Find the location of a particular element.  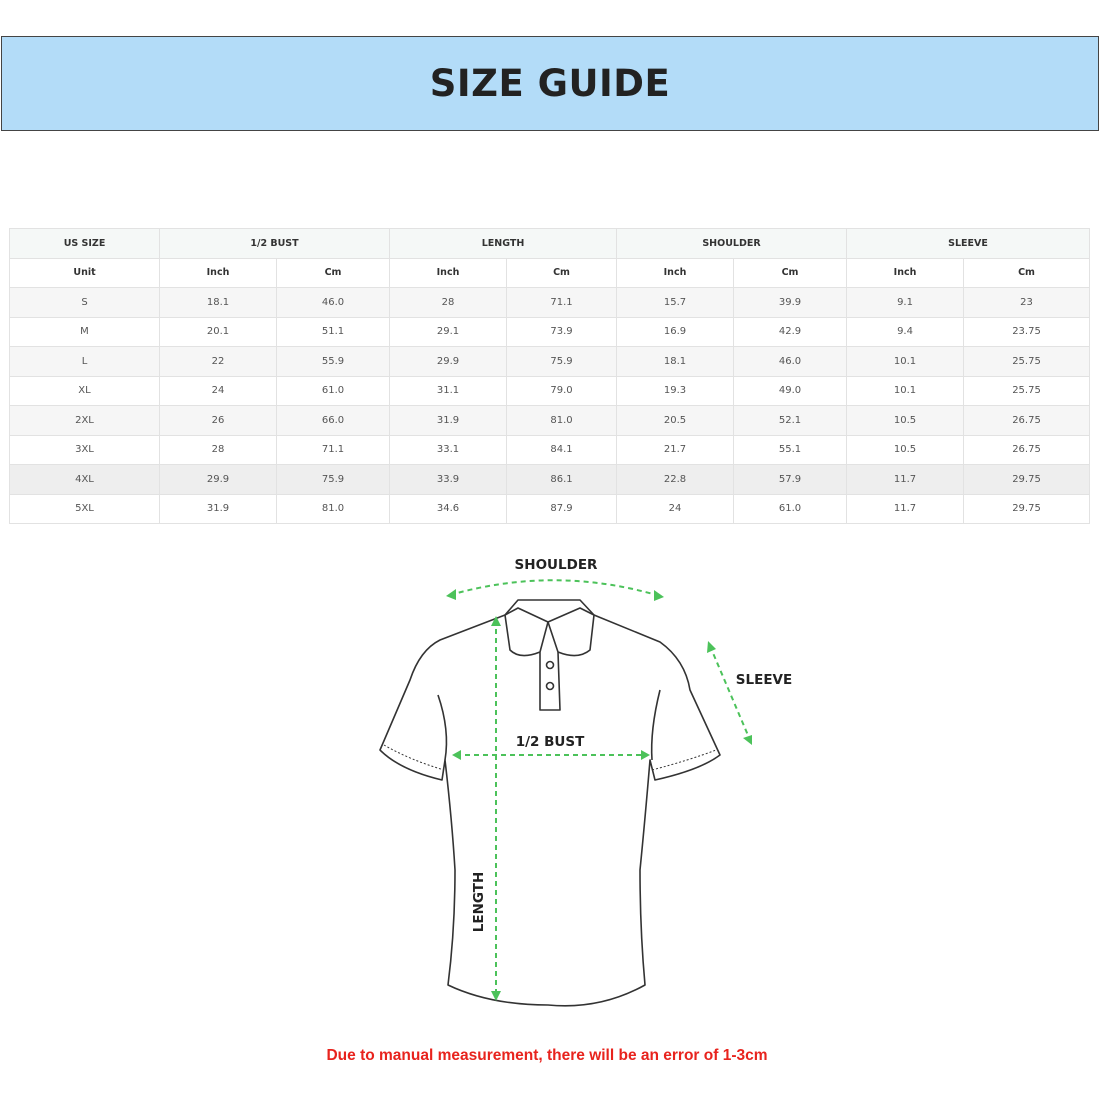

measurement-cell: 55.1 is located at coordinates (790, 449).